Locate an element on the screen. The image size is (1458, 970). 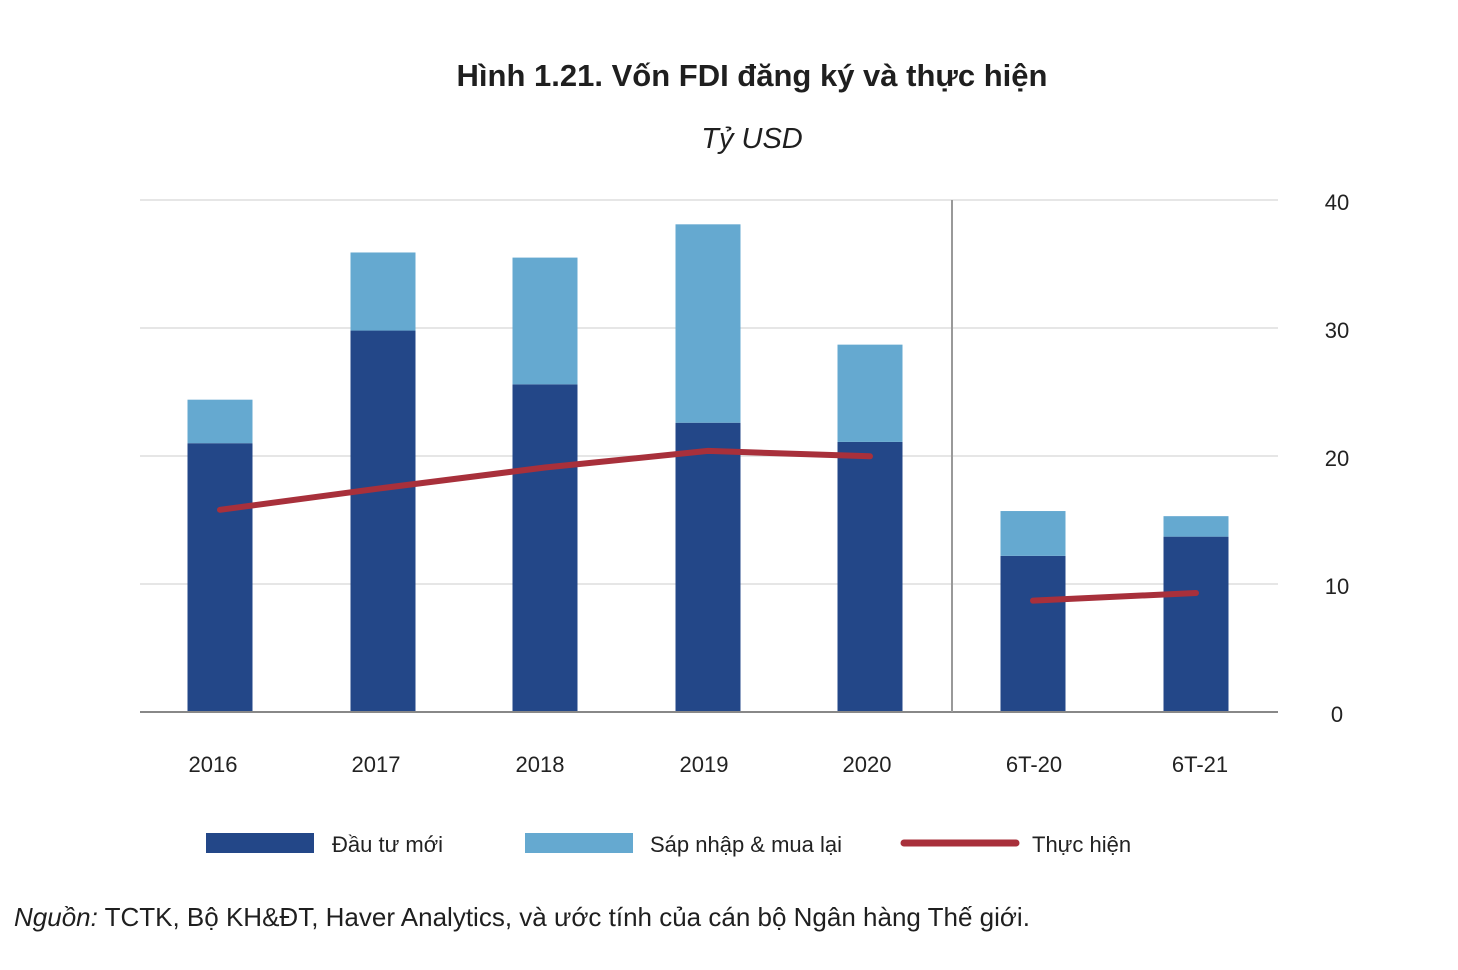
bar-ma-2020 is located at coordinates (870, 393).